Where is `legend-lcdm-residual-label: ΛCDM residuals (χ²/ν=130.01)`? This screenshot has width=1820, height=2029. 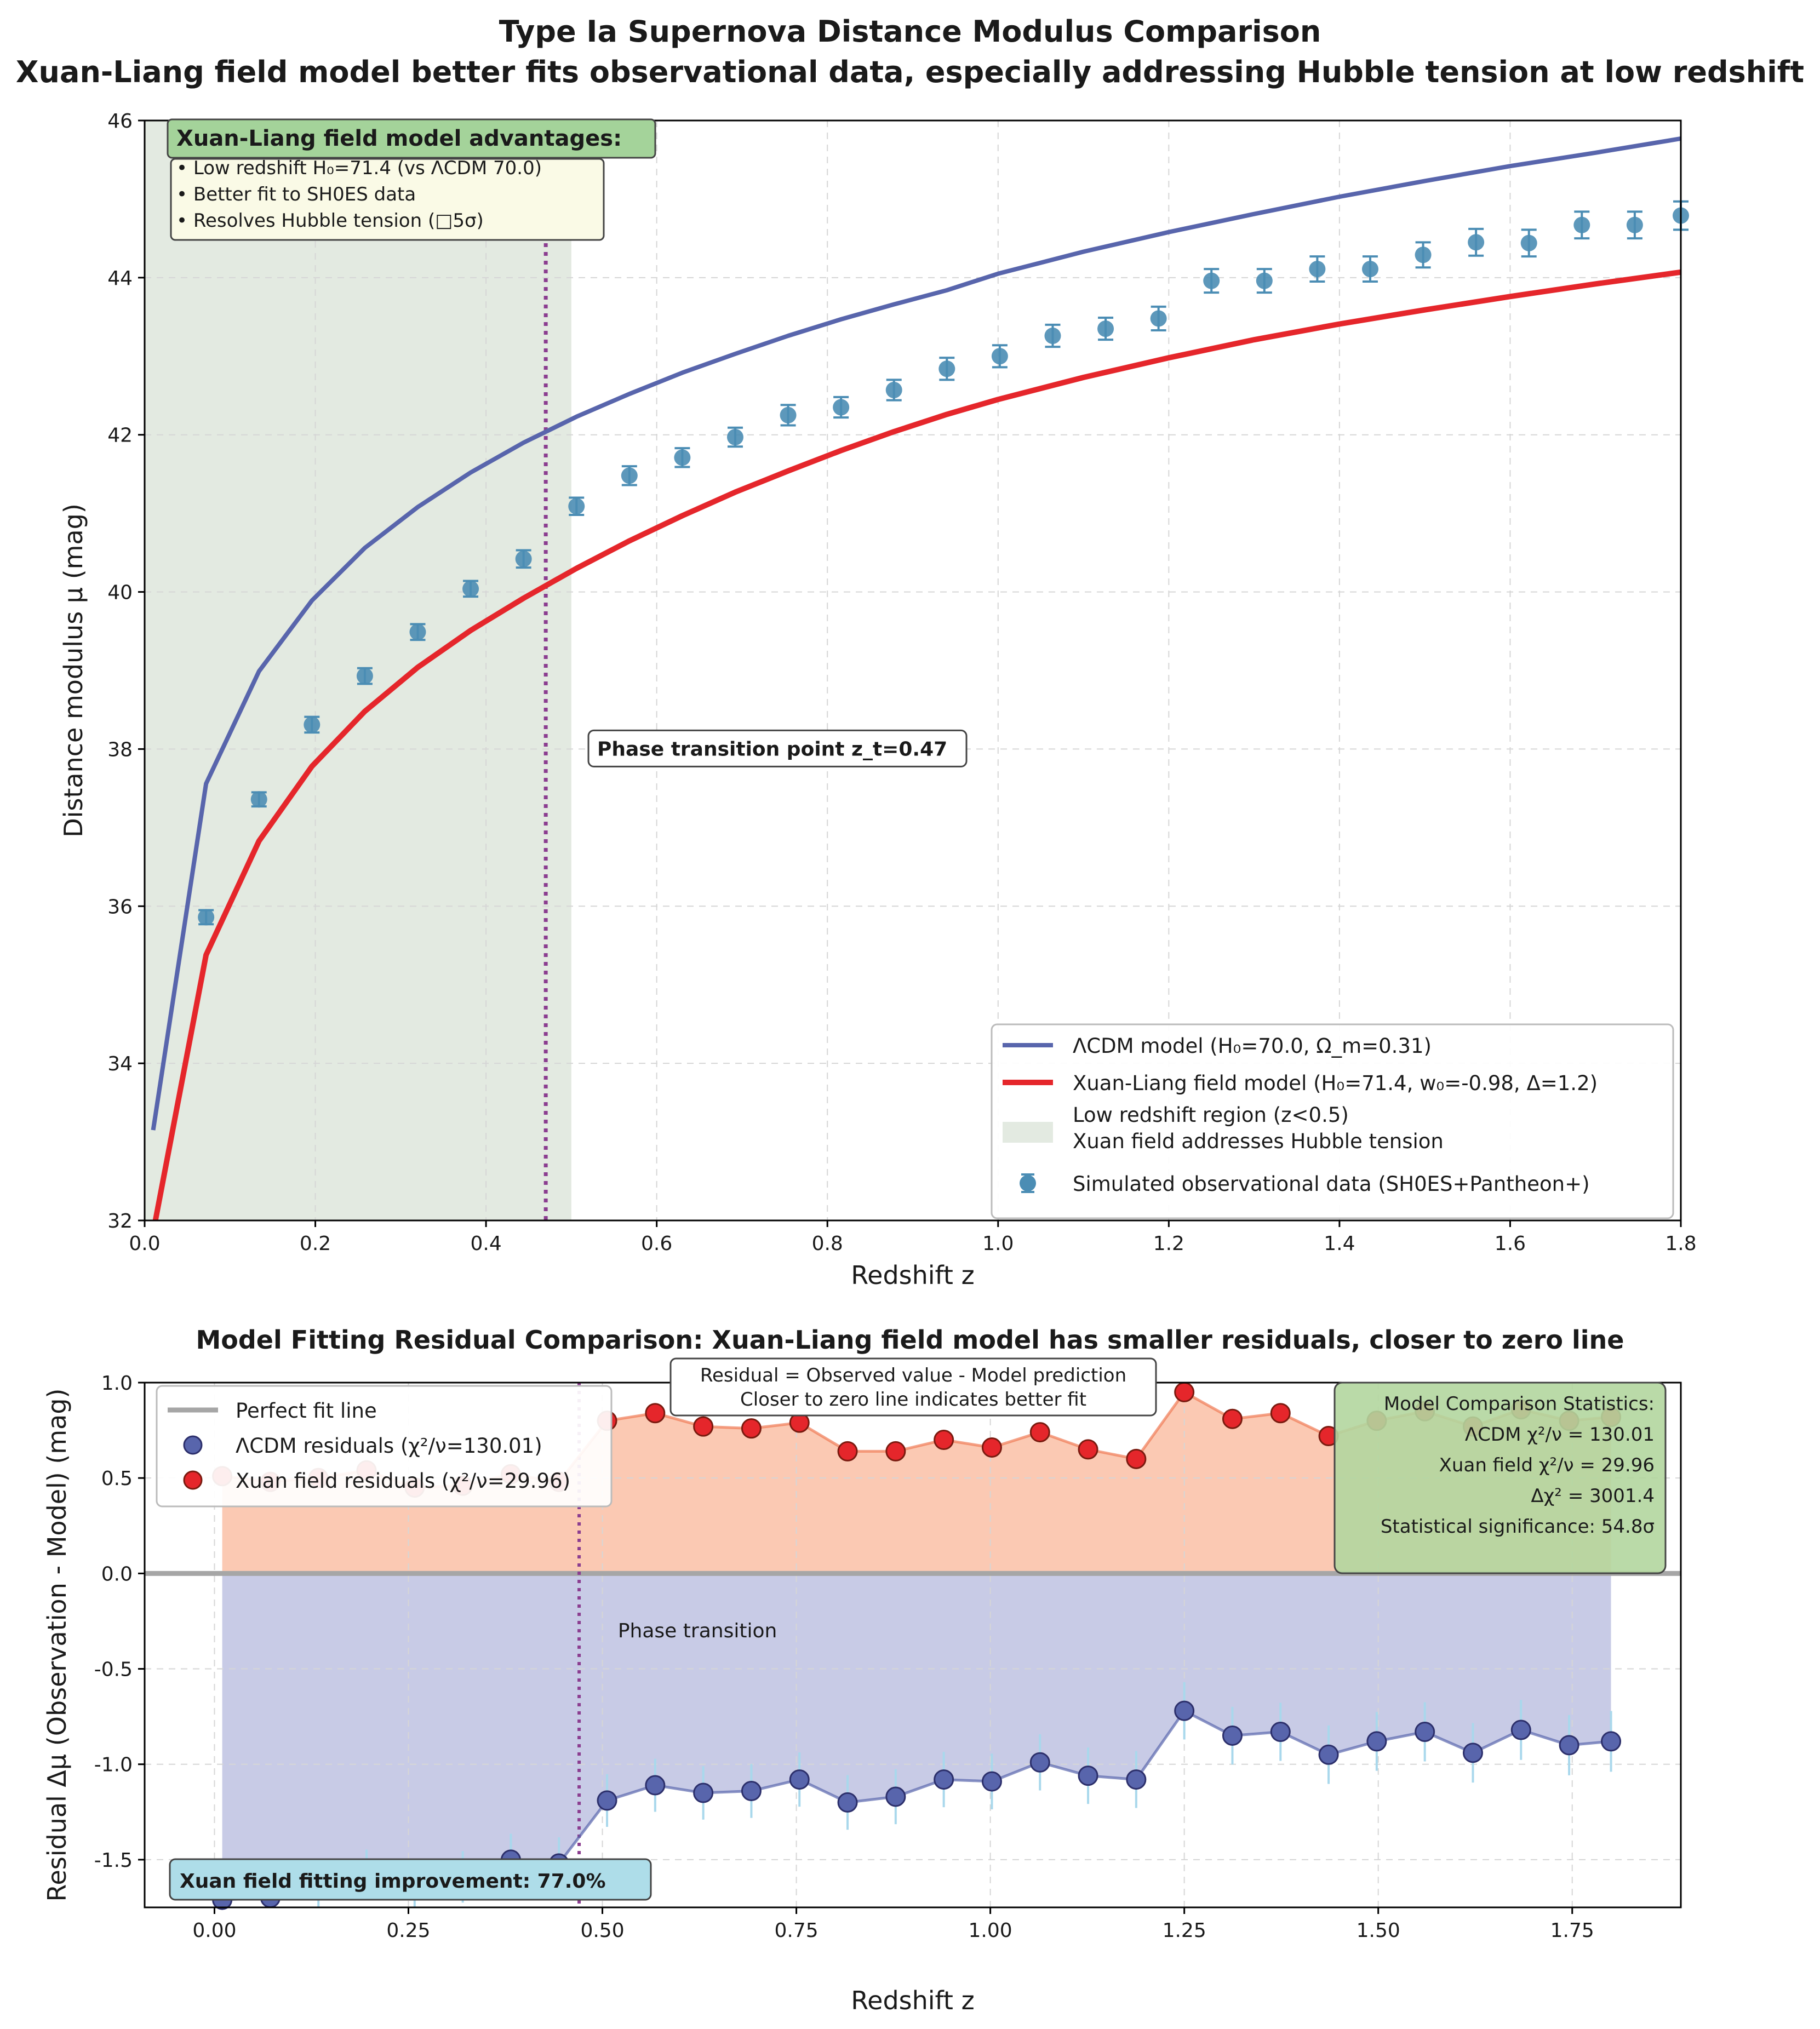 legend-lcdm-residual-label: ΛCDM residuals (χ²/ν=130.01) is located at coordinates (389, 1446).